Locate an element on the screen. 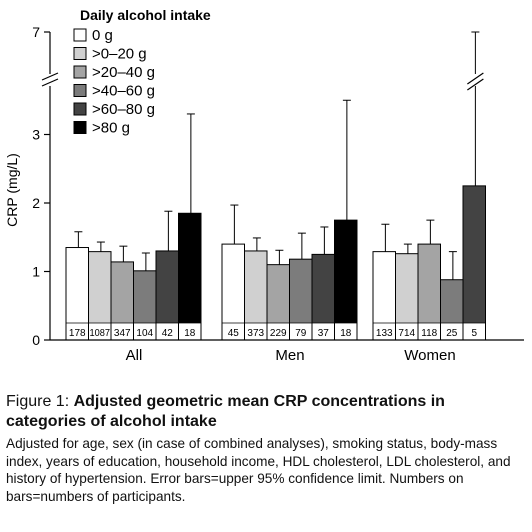  bar-count-label: 714 is located at coordinates (406, 333).